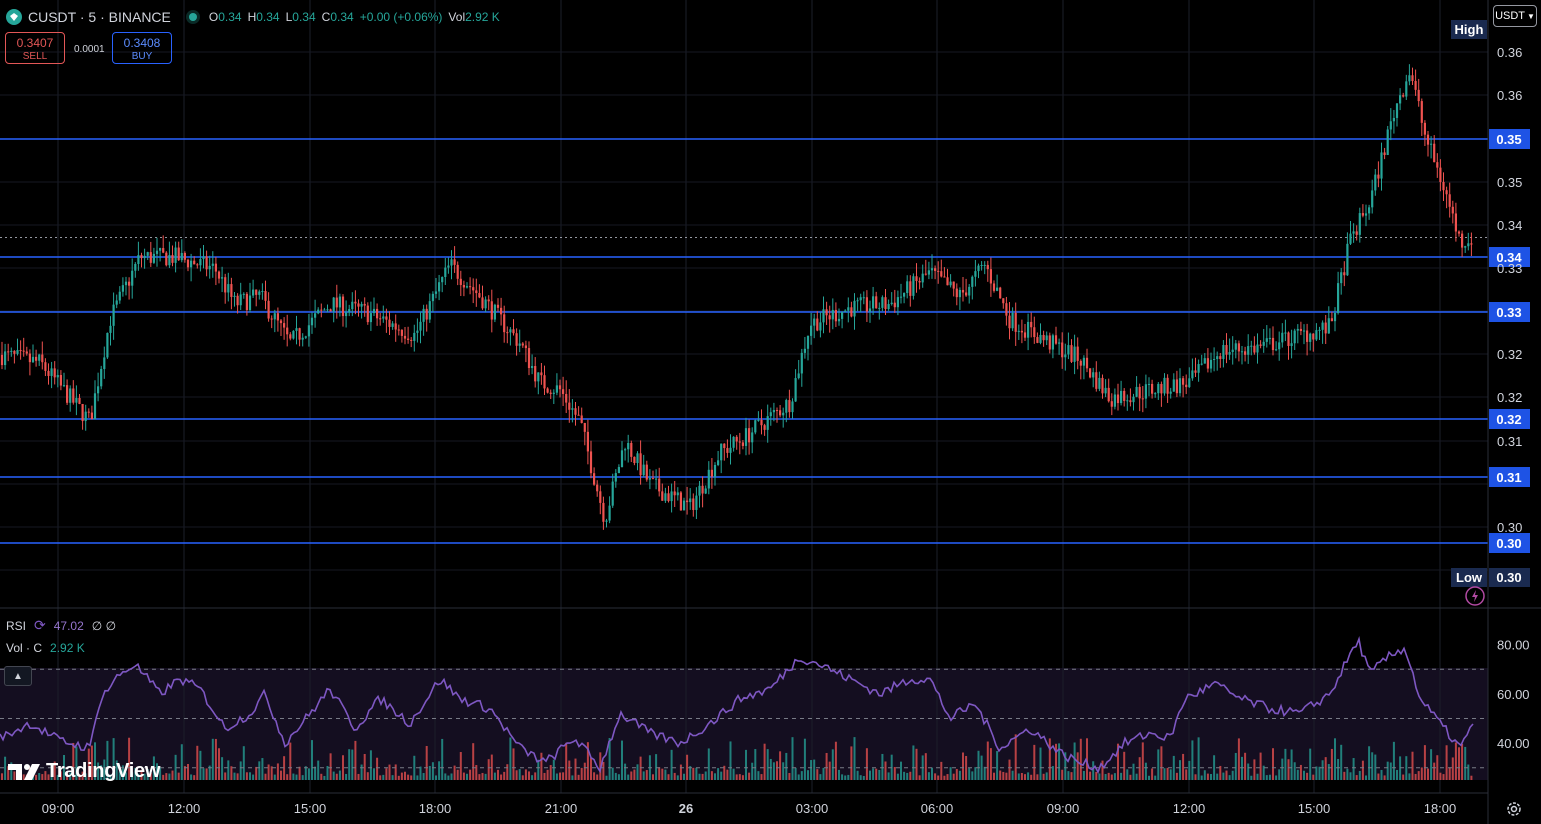  What do you see at coordinates (1514, 809) in the screenshot?
I see `settings-gear-icon` at bounding box center [1514, 809].